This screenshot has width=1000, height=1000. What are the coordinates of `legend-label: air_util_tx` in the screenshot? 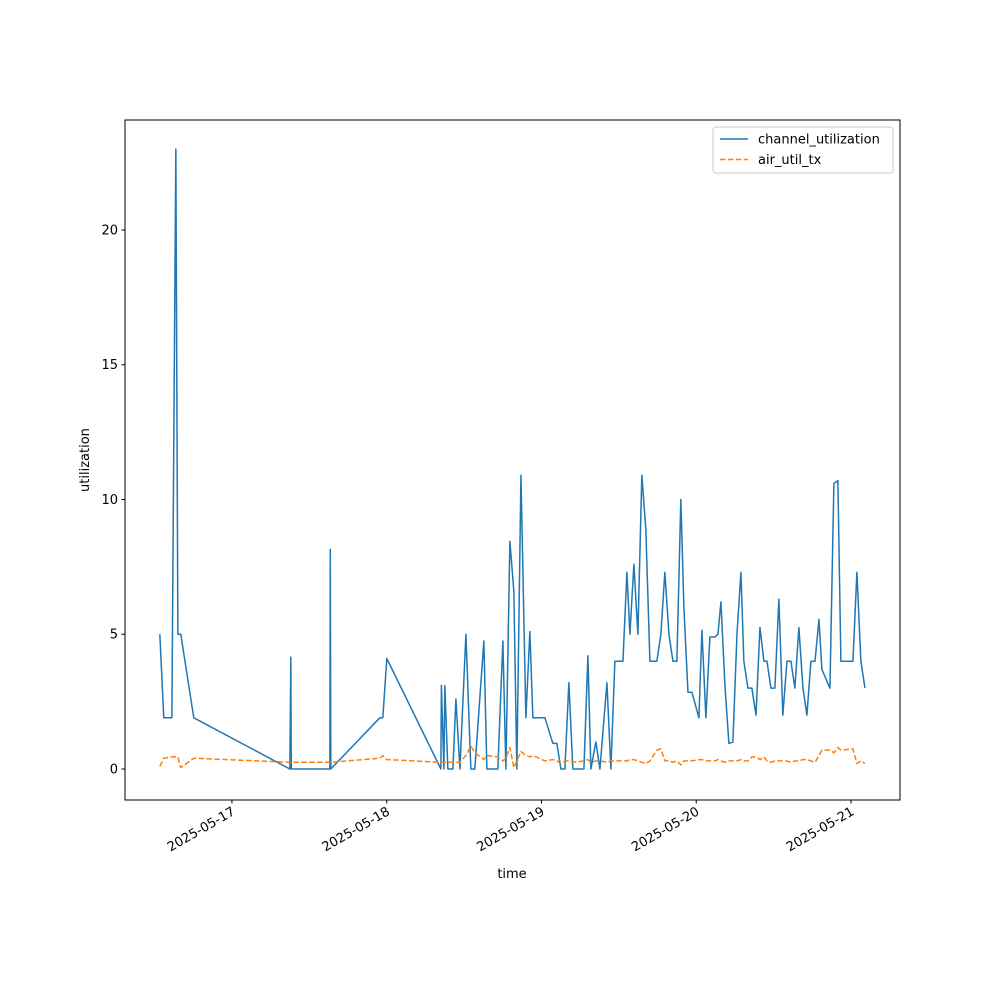 It's located at (790, 160).